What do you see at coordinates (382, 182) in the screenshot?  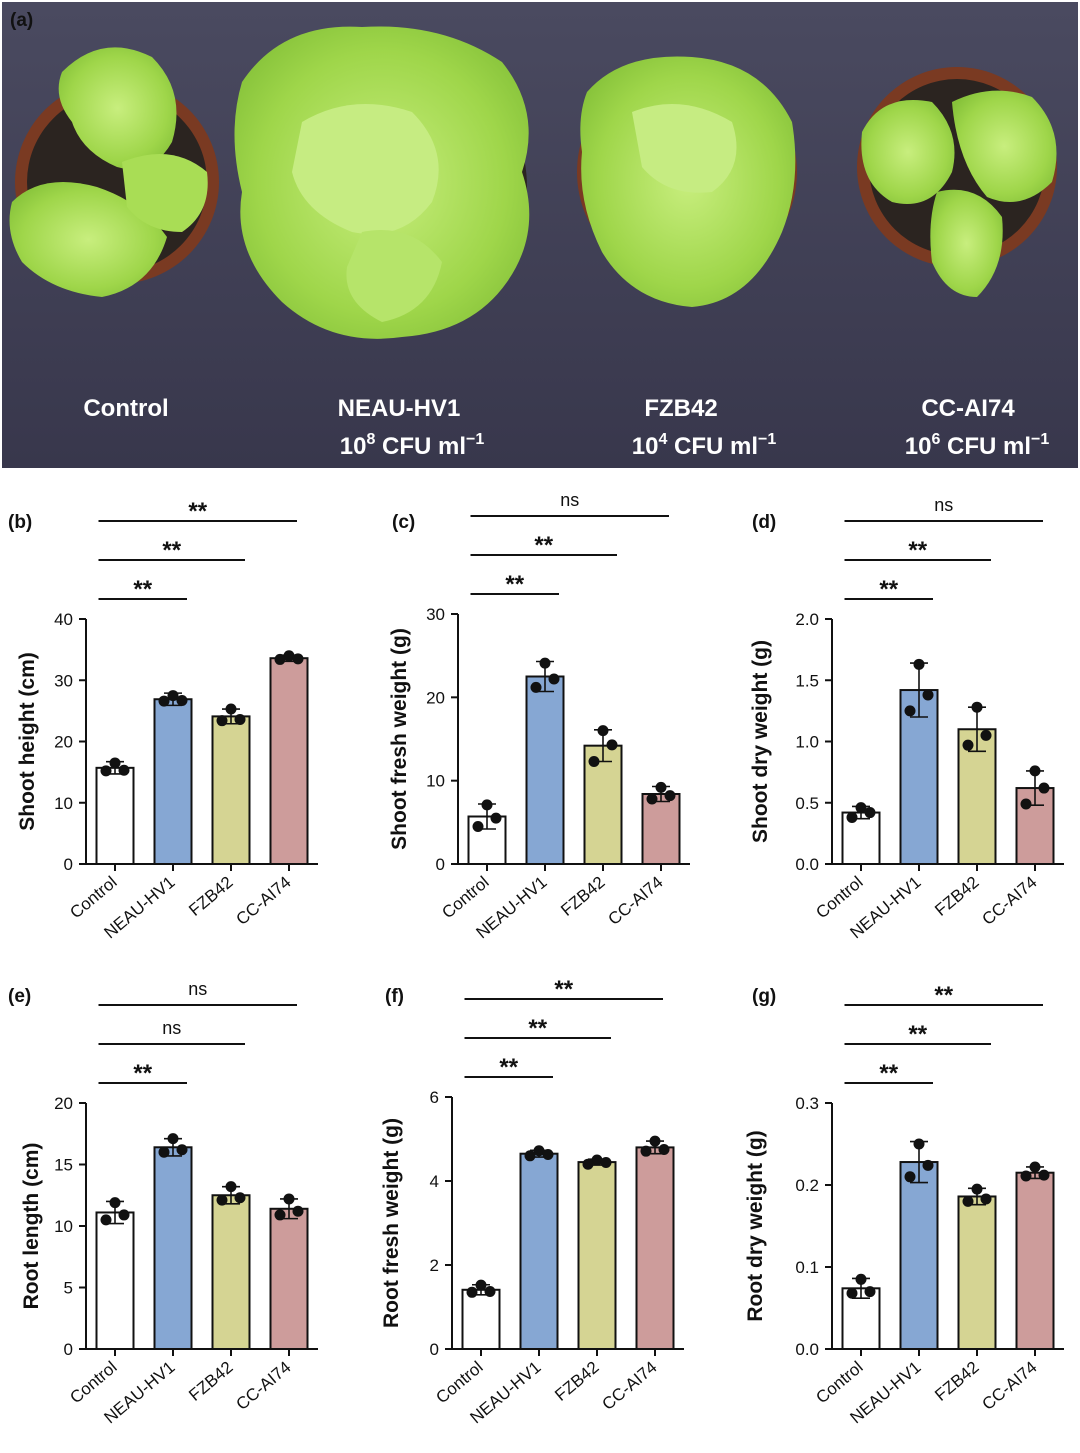 I see `plant-neau-hv1` at bounding box center [382, 182].